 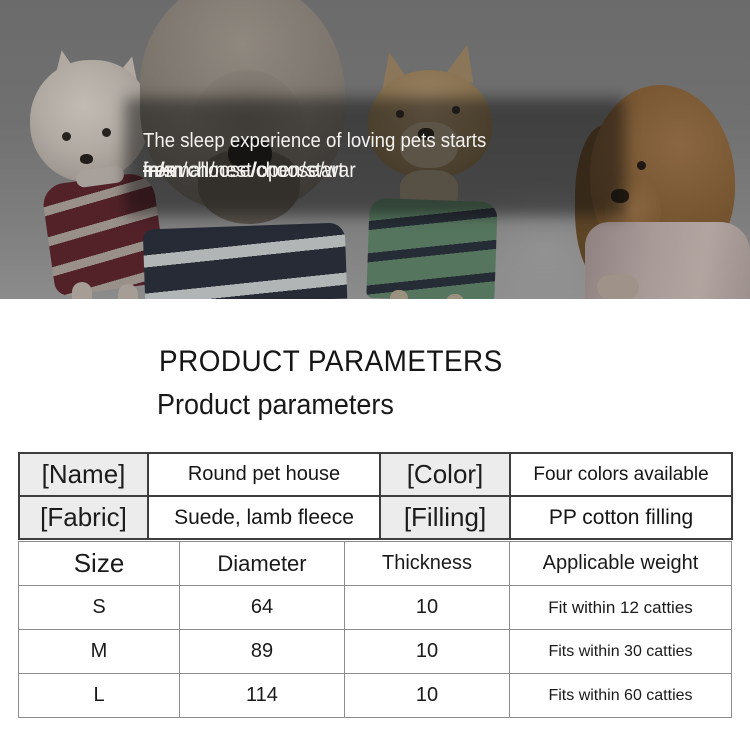 I want to click on hero-caption-backdrop, so click(x=375, y=157).